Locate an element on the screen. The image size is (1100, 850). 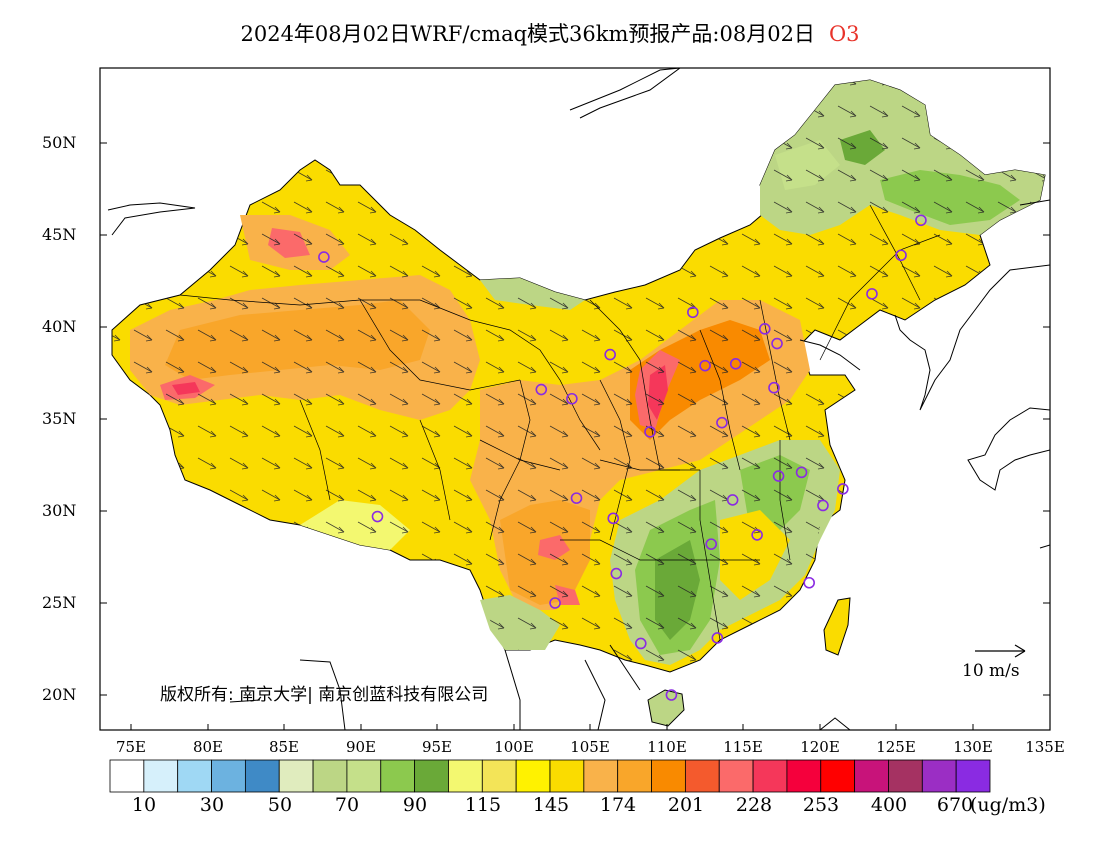
lon-label: 105E is located at coordinates (590, 747).